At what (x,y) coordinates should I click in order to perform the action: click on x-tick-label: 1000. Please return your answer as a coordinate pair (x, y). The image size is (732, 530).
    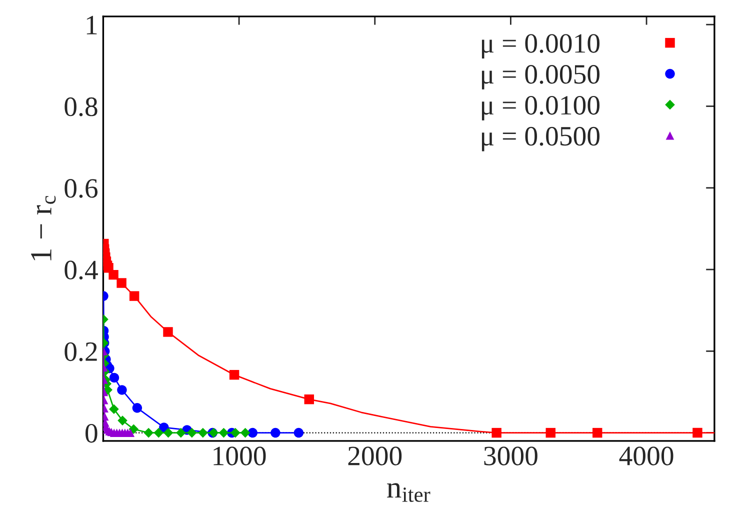
    Looking at the image, I should click on (240, 456).